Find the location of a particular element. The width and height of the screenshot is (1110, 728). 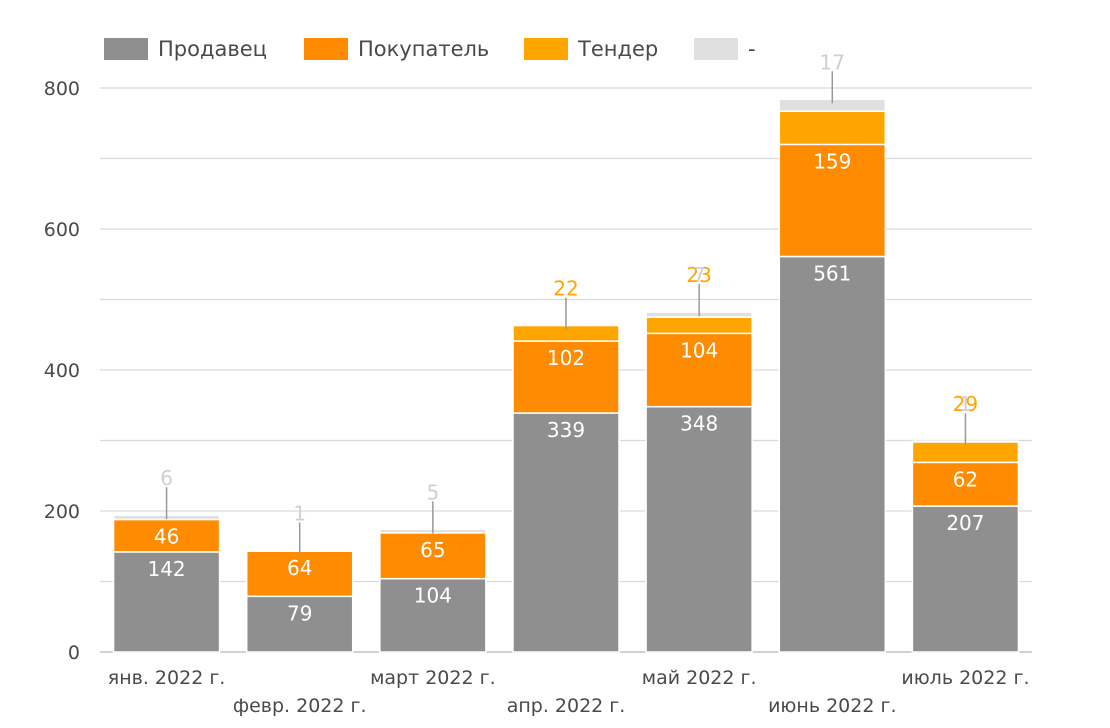

data-label: 29 is located at coordinates (965, 404).